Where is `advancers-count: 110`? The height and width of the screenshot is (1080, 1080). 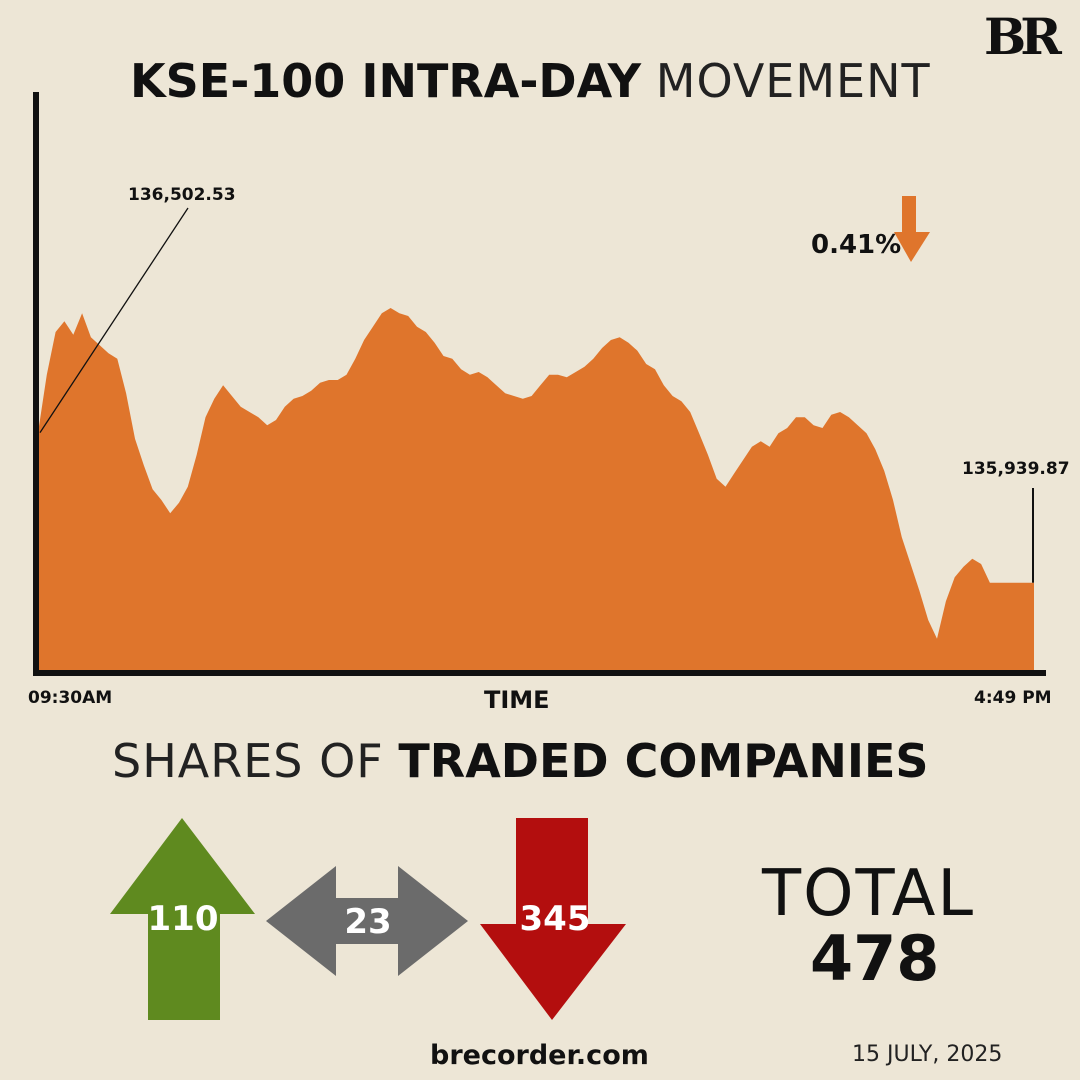
advancers-count: 110 is located at coordinates (183, 919).